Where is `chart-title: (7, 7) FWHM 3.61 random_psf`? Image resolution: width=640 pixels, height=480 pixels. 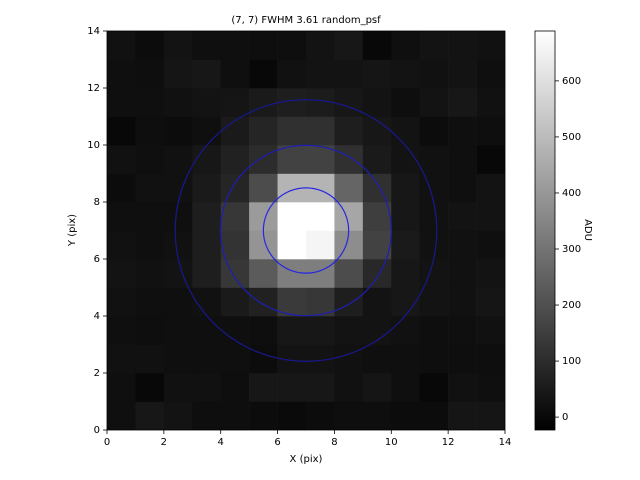 chart-title: (7, 7) FWHM 3.61 random_psf is located at coordinates (306, 20).